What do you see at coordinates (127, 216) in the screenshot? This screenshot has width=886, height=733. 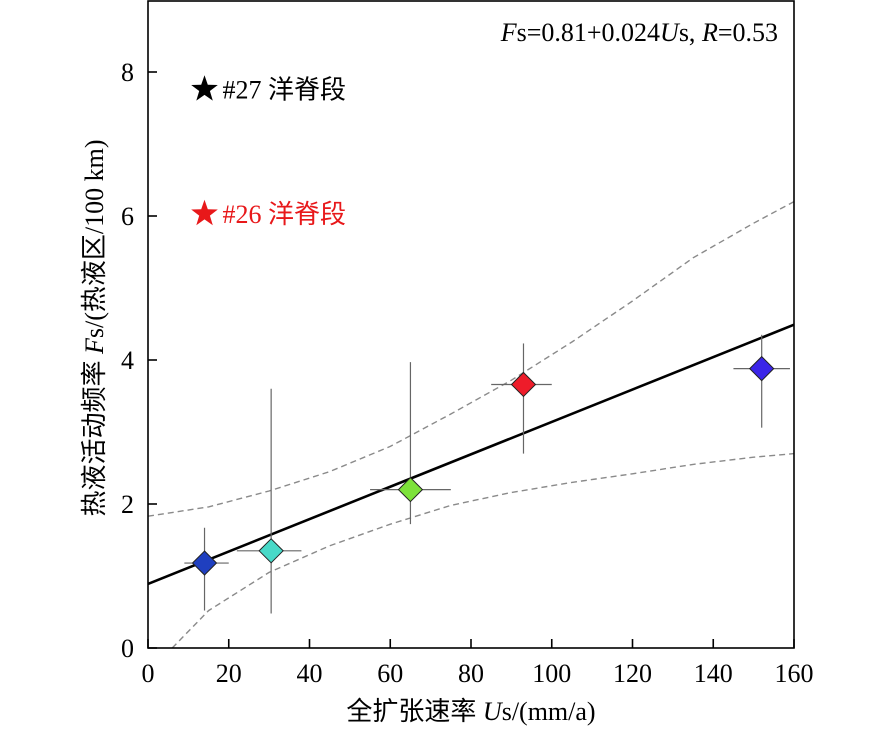 I see `y-tick-label: 6` at bounding box center [127, 216].